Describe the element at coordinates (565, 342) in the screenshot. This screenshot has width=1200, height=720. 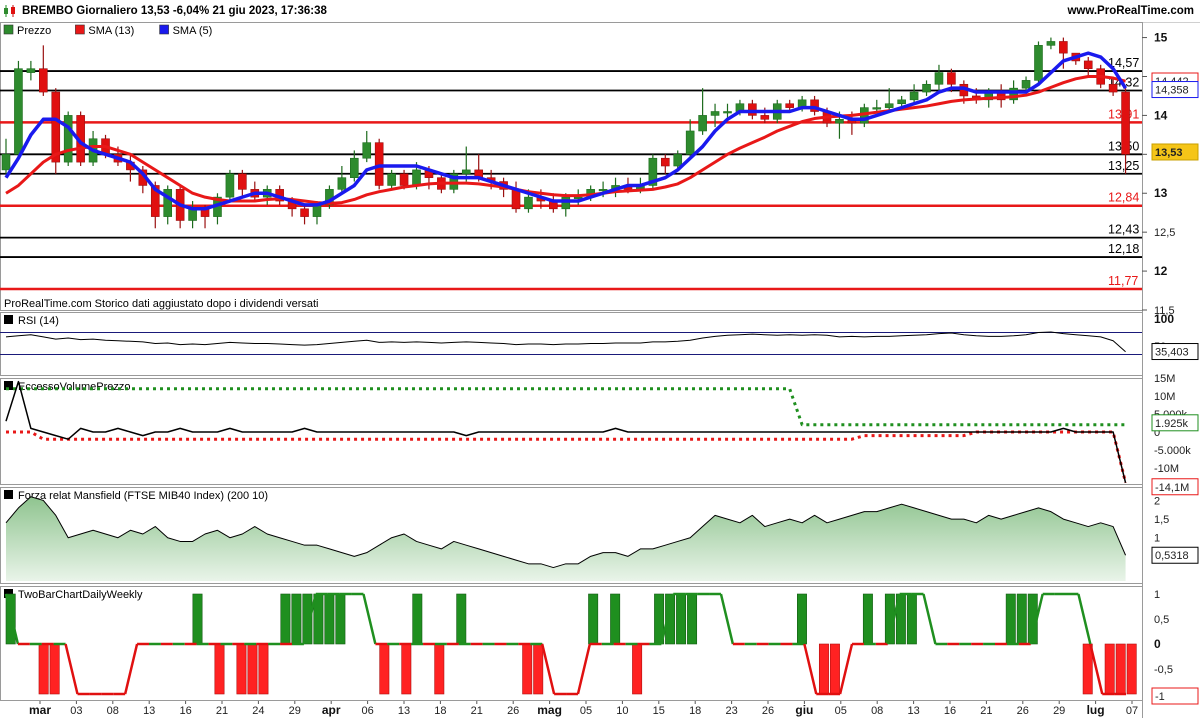
I see `rsi-line` at that location.